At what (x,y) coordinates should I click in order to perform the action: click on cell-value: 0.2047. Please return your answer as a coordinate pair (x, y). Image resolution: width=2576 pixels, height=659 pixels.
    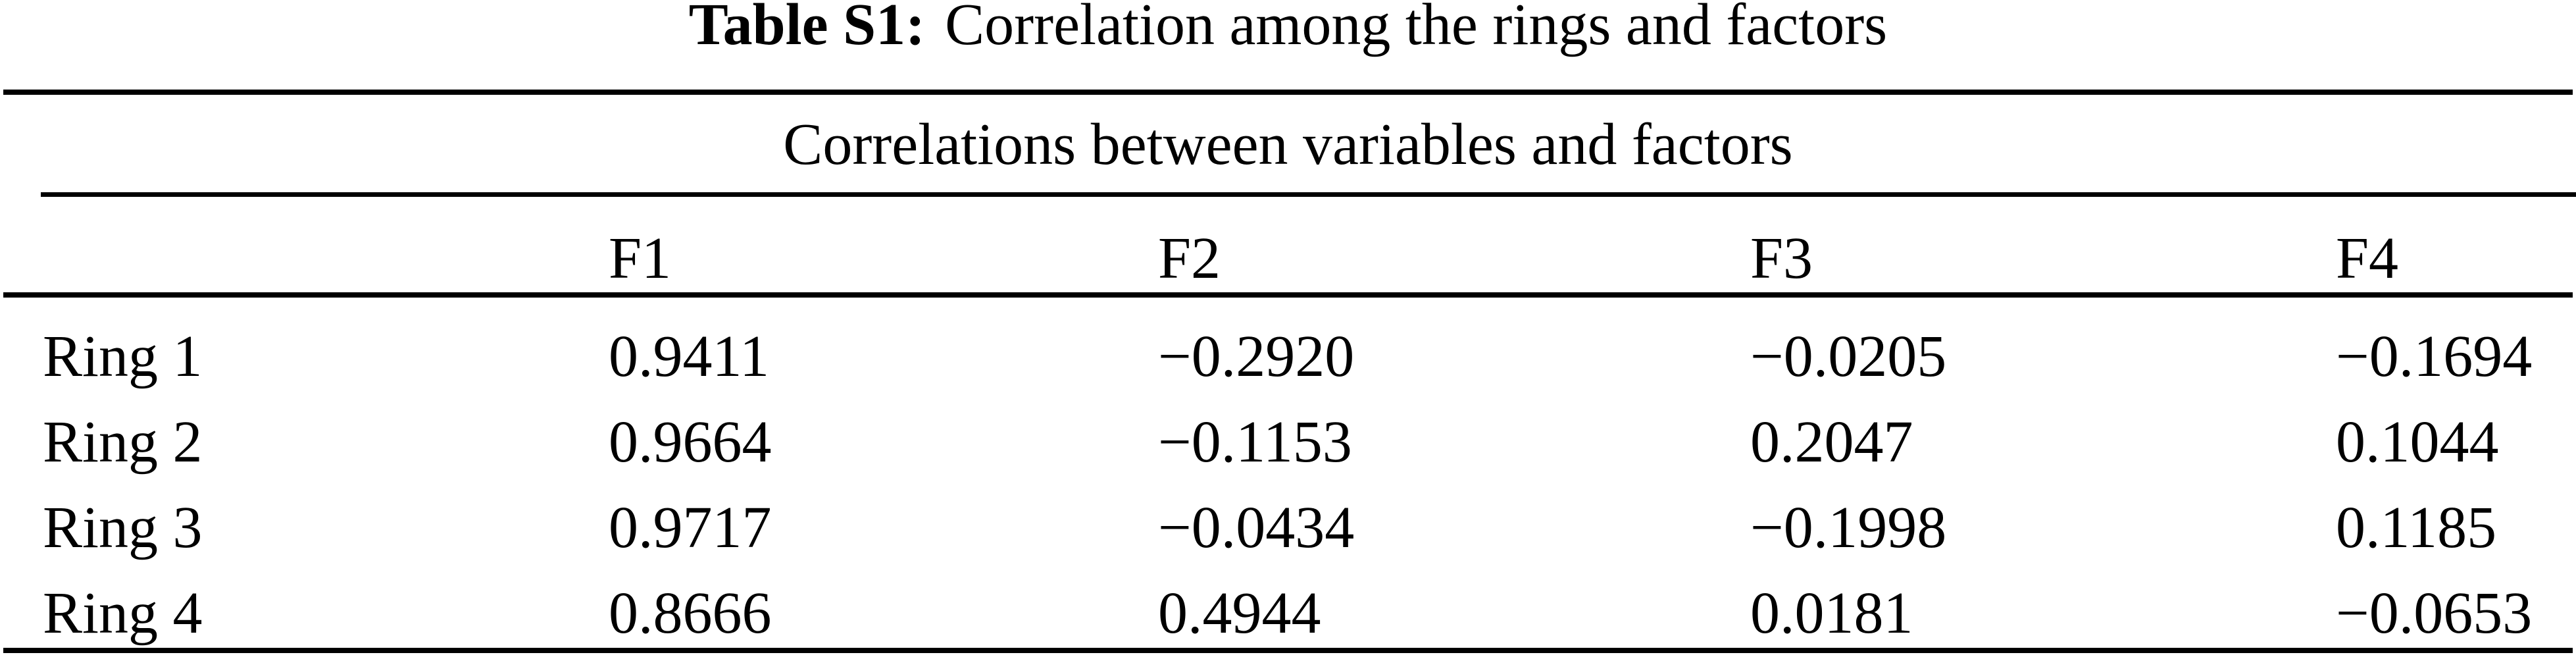
    Looking at the image, I should click on (1832, 442).